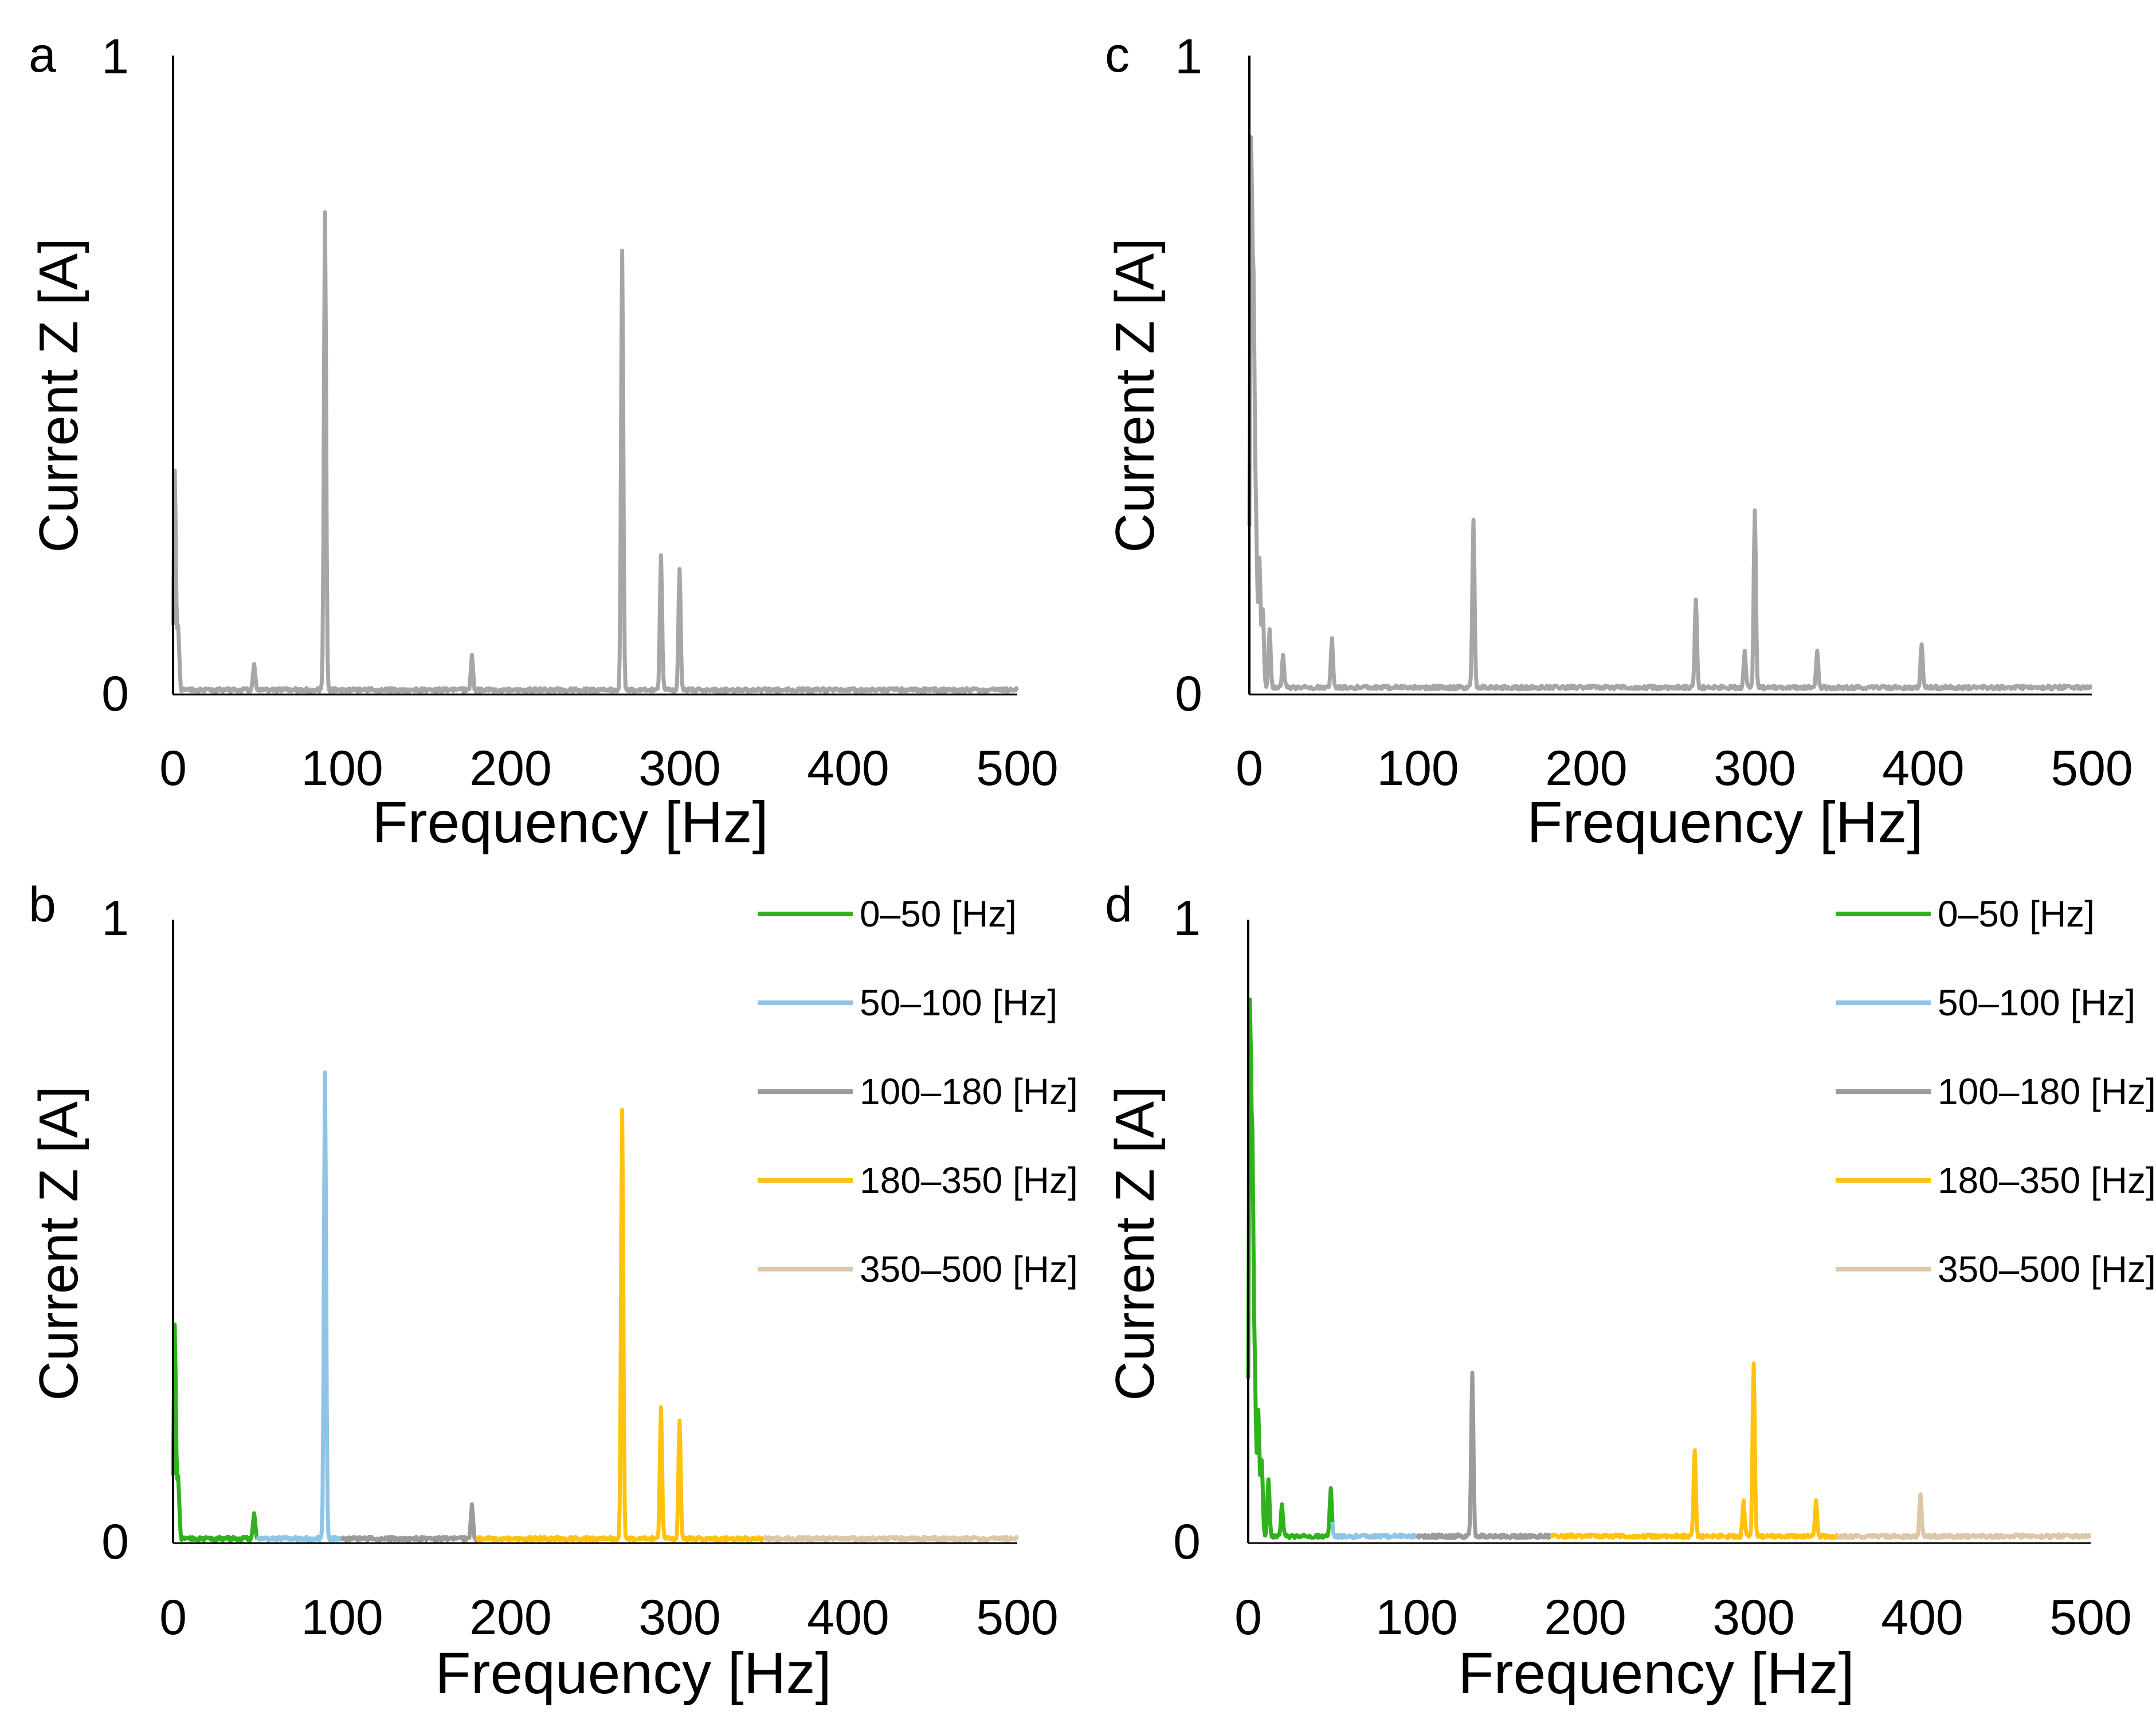  What do you see at coordinates (1725, 823) in the screenshot?
I see `x-axis-label-c: Frequency [Hz]` at bounding box center [1725, 823].